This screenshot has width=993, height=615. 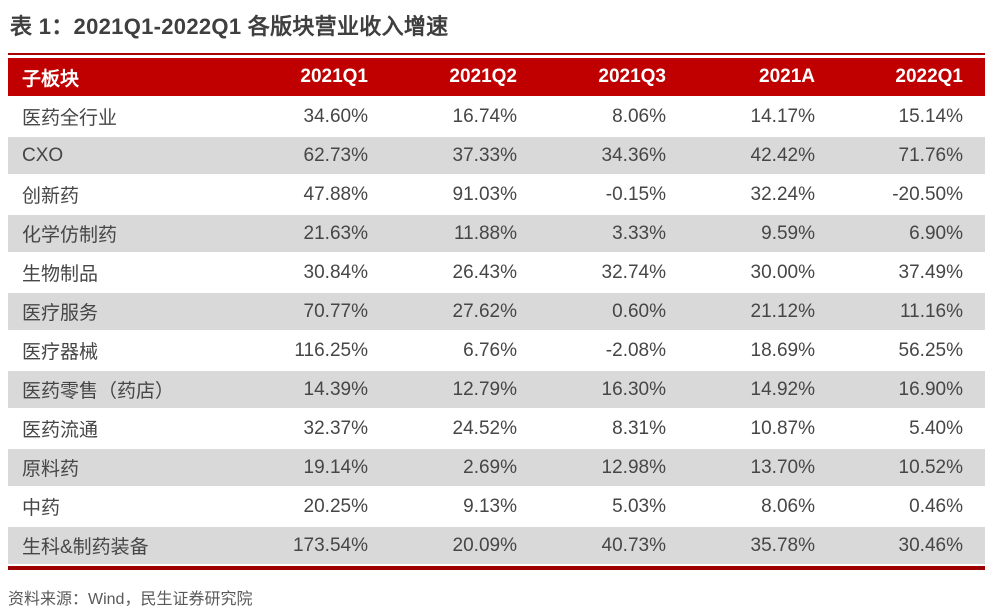 What do you see at coordinates (316, 312) in the screenshot?
I see `cell-value: 70.77%` at bounding box center [316, 312].